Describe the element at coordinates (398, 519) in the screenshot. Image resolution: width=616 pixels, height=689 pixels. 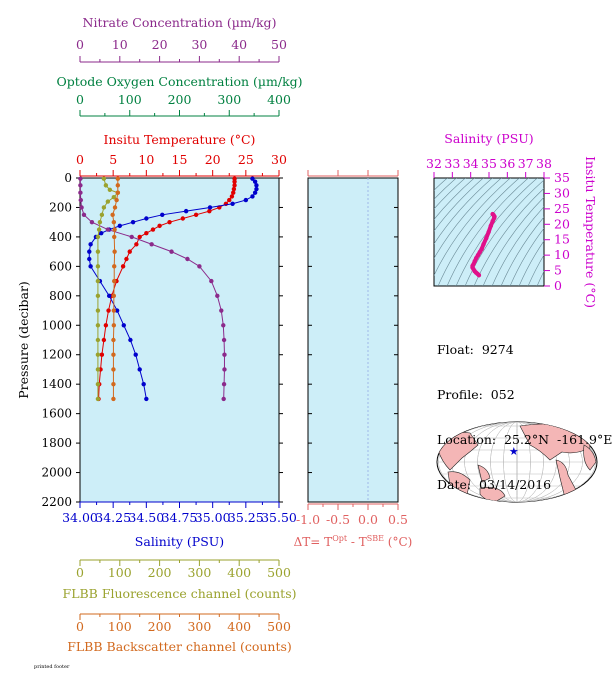
I see `delta-t-tick-label: 0.5` at that location.